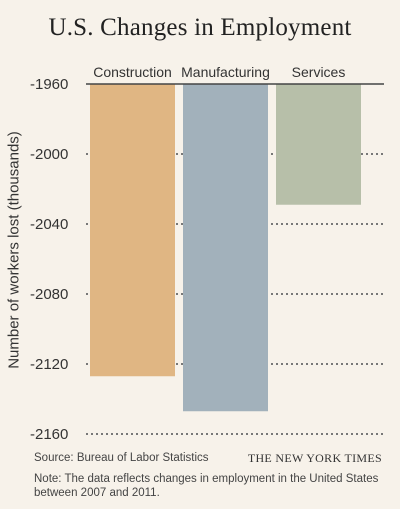  Describe the element at coordinates (132, 72) in the screenshot. I see `category-label: Construction` at that location.